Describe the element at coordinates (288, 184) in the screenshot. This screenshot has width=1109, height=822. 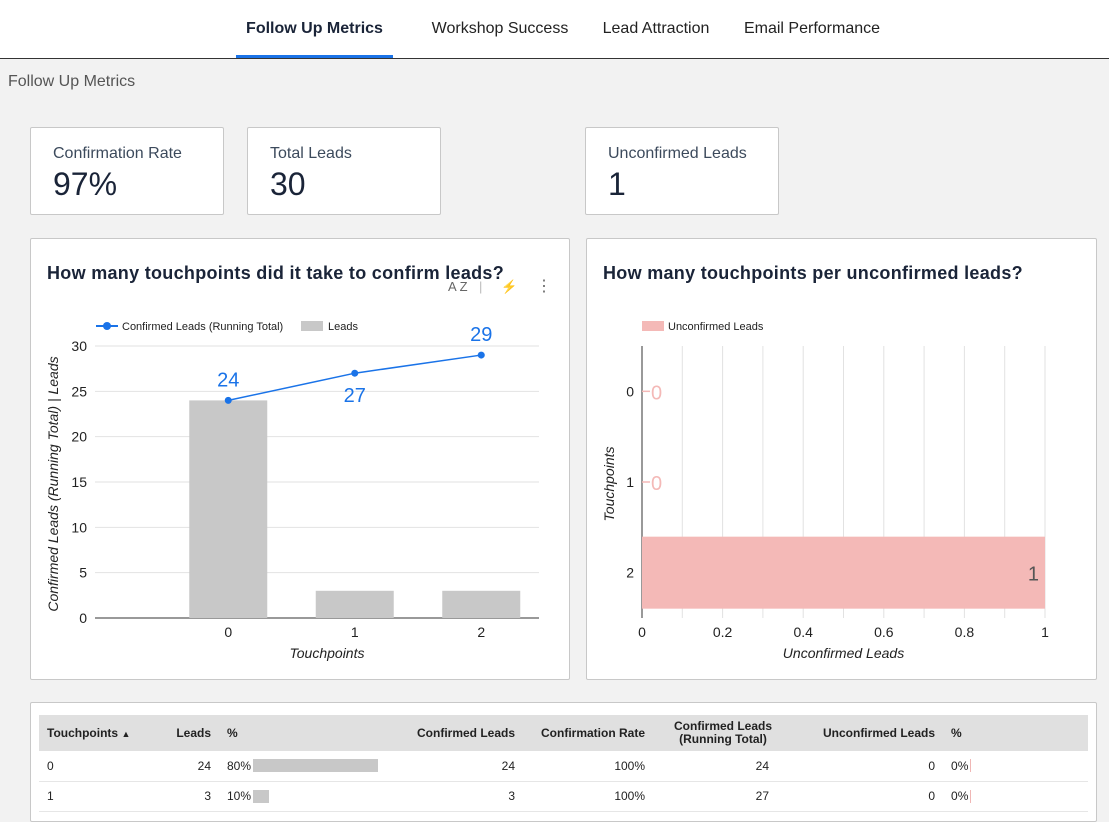
I see `kpi-value: 30` at that location.